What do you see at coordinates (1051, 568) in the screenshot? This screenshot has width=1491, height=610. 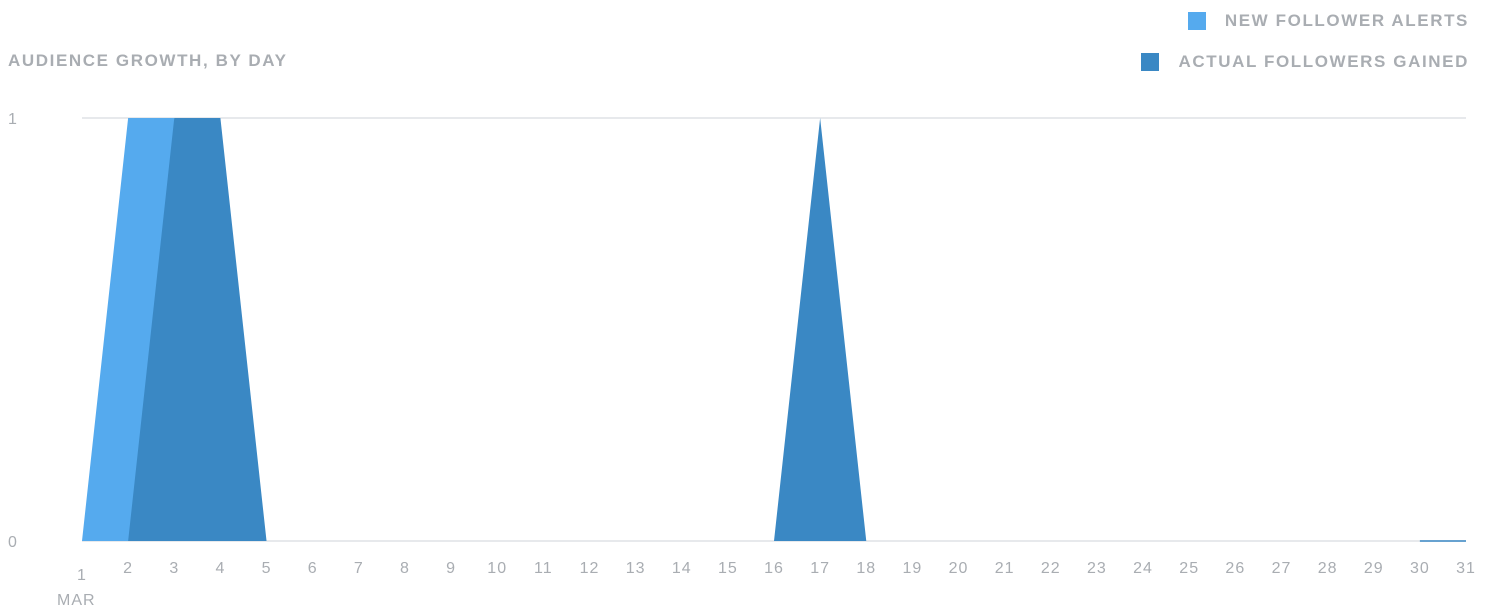 I see `x-tick-label-22: 22` at bounding box center [1051, 568].